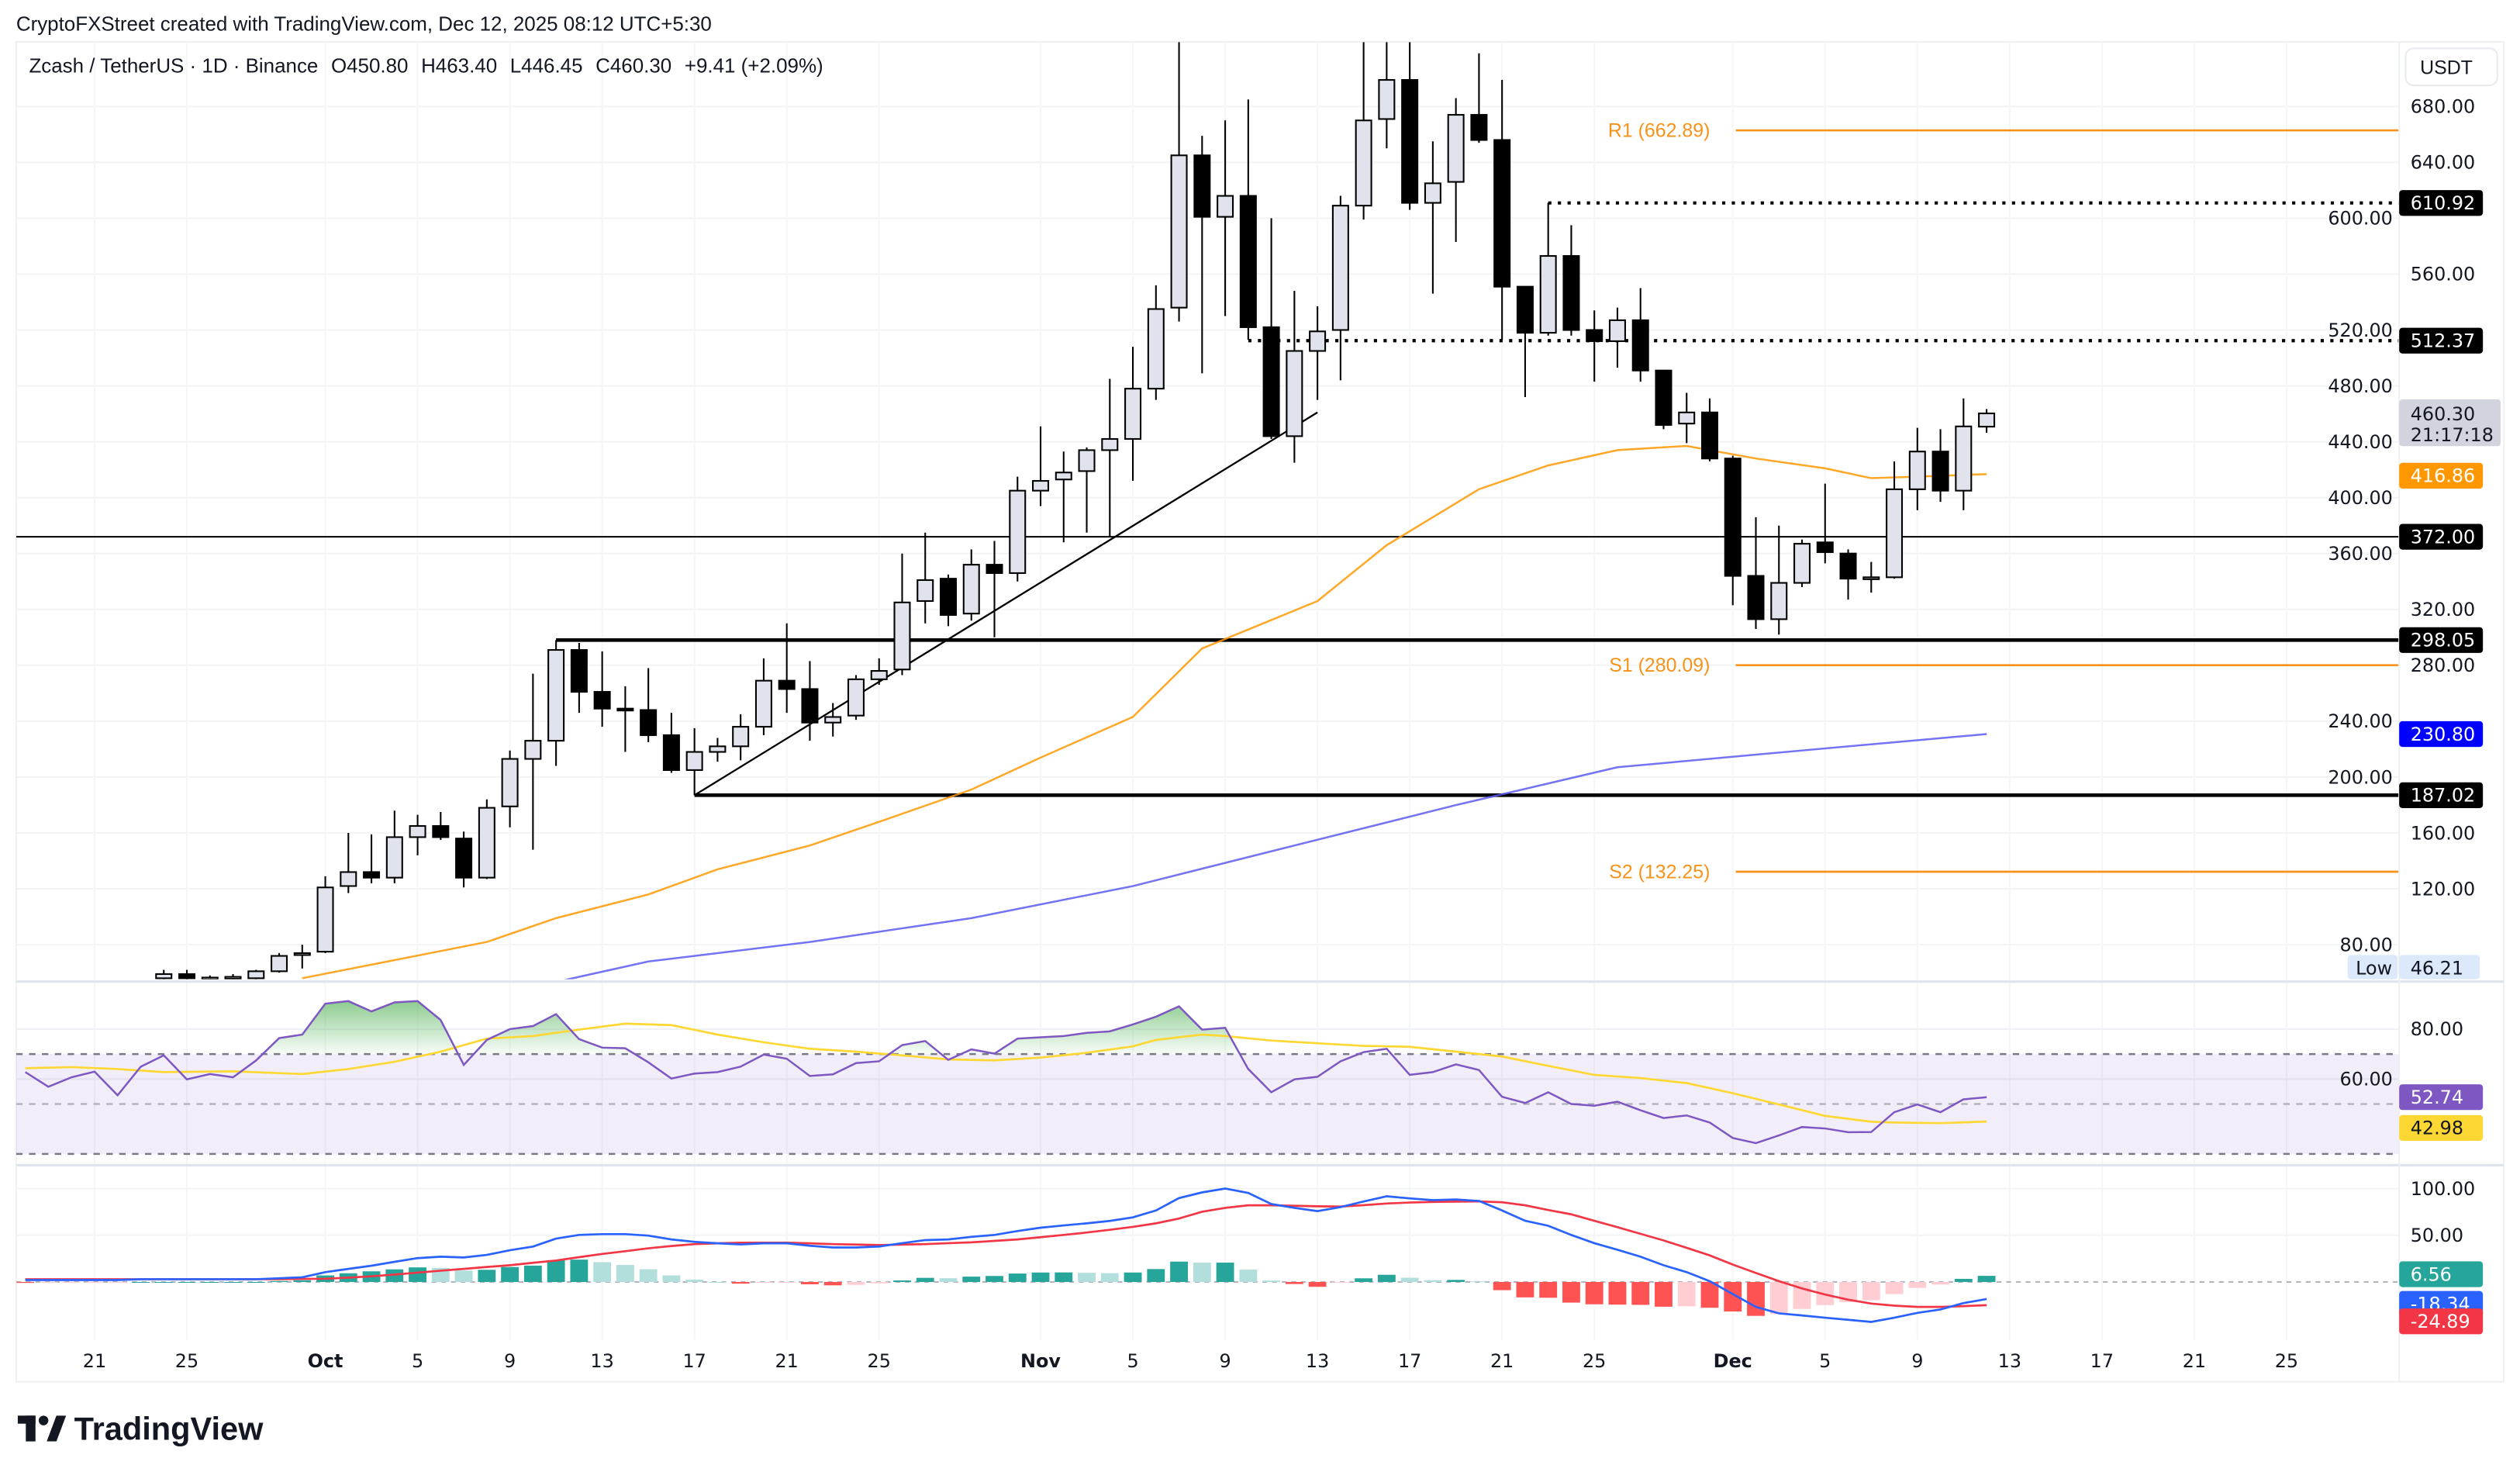 Image resolution: width=2520 pixels, height=1472 pixels. What do you see at coordinates (1733, 1361) in the screenshot?
I see `time-tick-label: Dec` at bounding box center [1733, 1361].